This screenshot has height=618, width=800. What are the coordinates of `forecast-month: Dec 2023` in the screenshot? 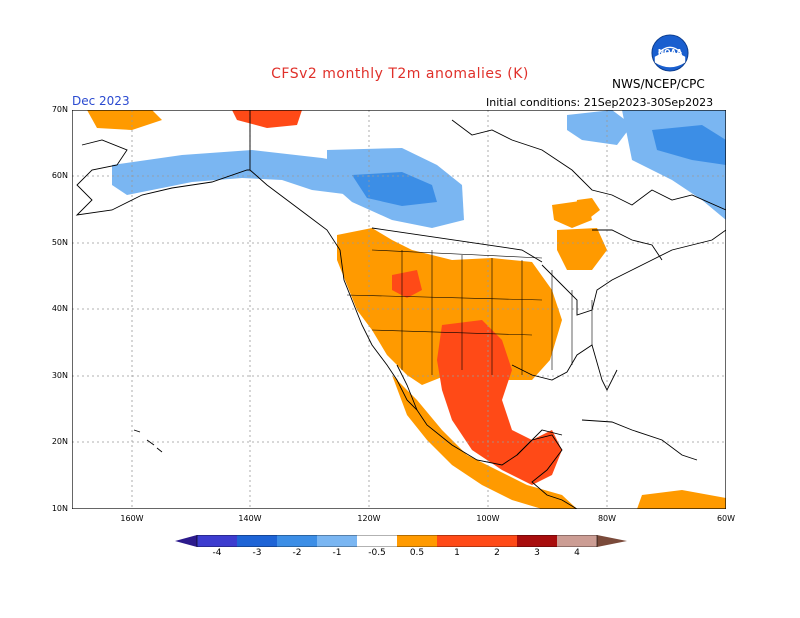 It's located at (101, 101).